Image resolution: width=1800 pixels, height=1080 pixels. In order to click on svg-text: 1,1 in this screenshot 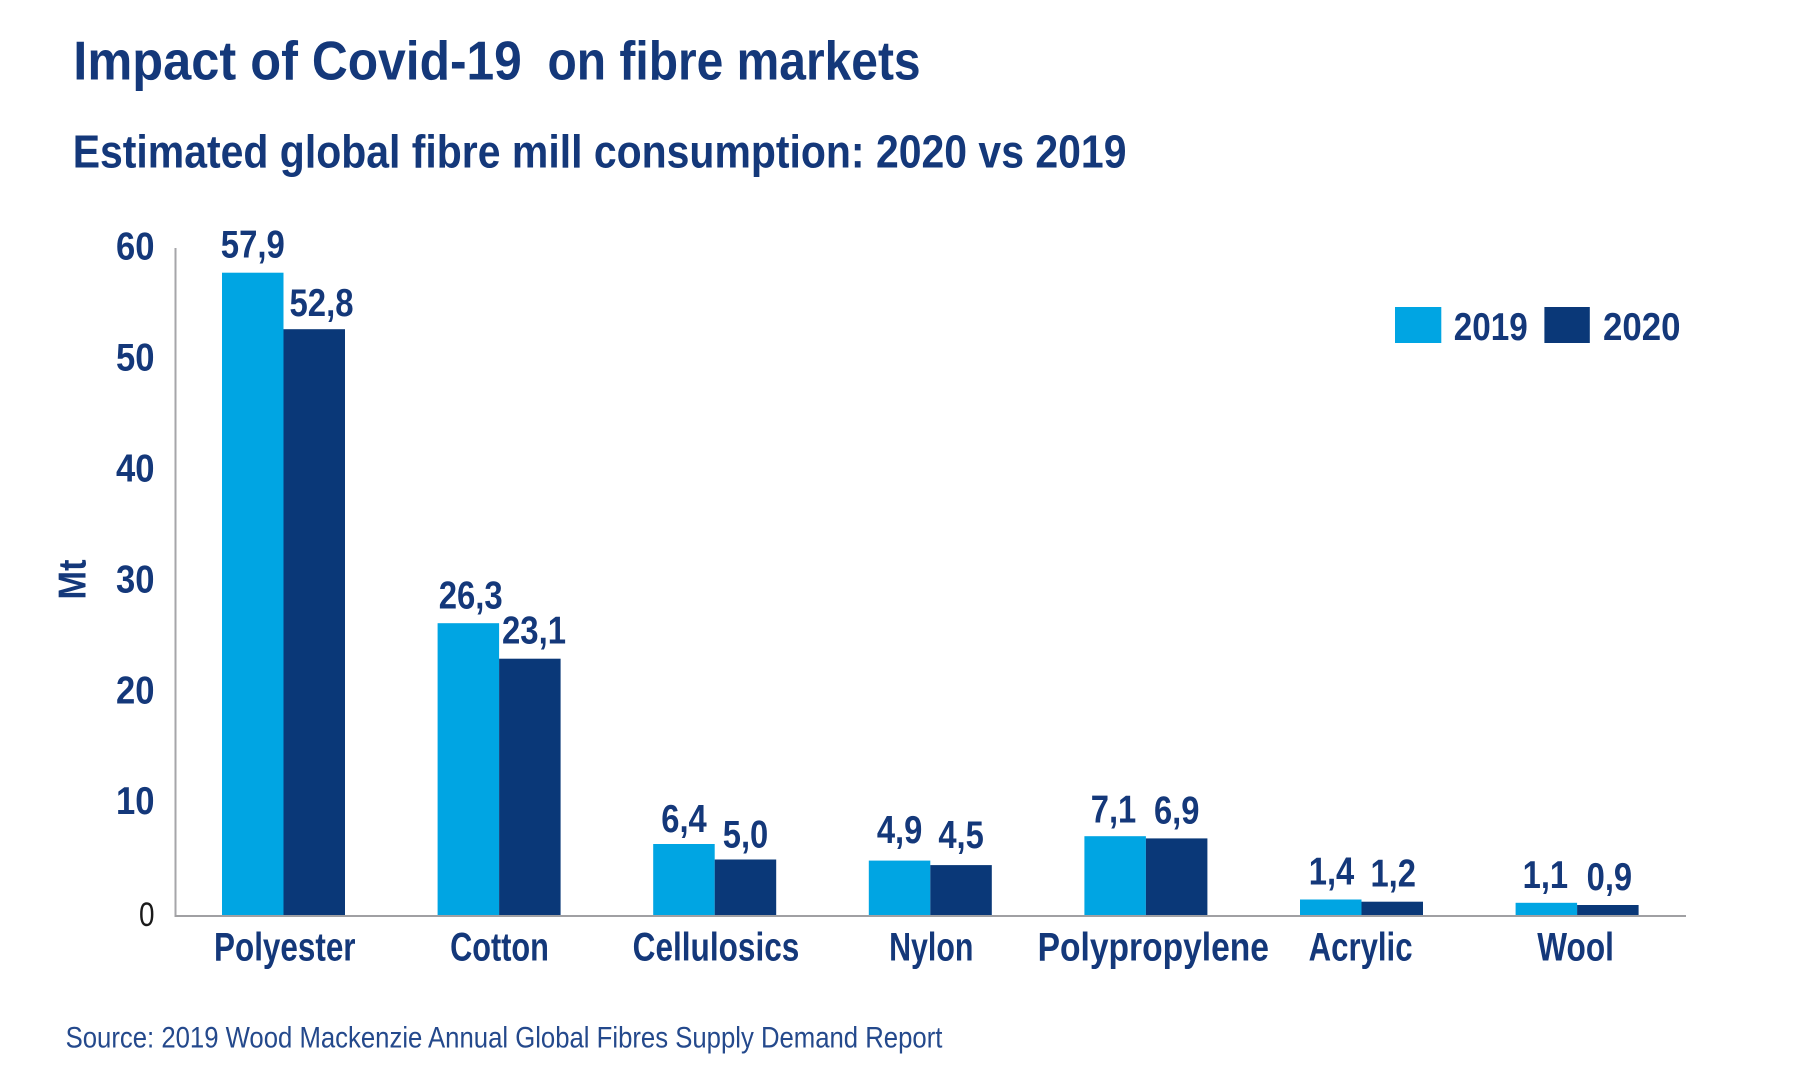, I will do `click(1546, 875)`.